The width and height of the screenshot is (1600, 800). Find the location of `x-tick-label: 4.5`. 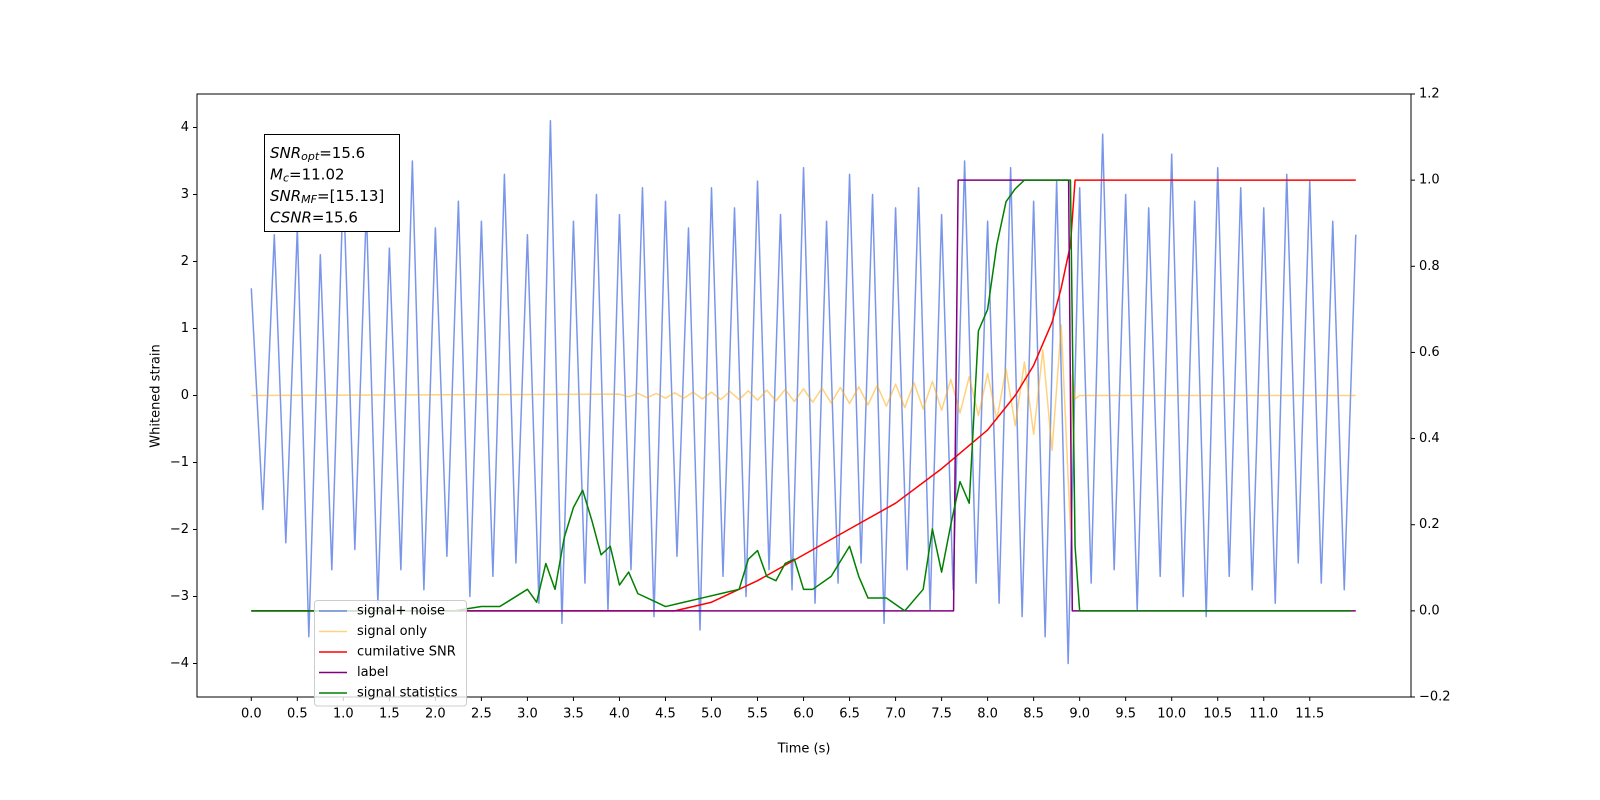

x-tick-label: 4.5 is located at coordinates (665, 714).